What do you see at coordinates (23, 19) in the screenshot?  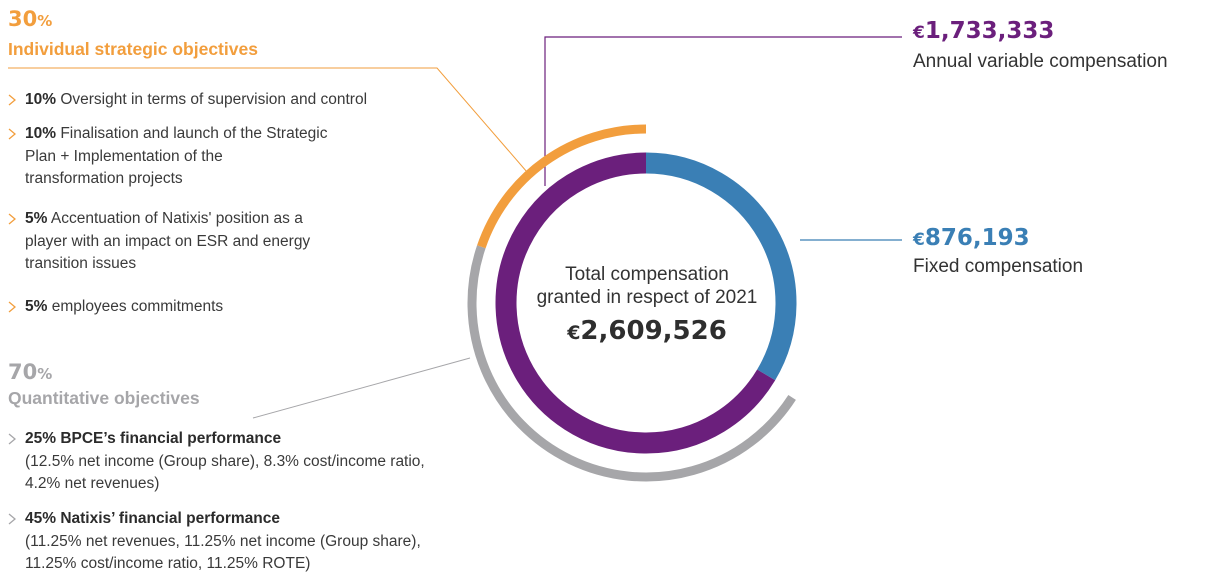 I see `individual-percent-value: 30` at bounding box center [23, 19].